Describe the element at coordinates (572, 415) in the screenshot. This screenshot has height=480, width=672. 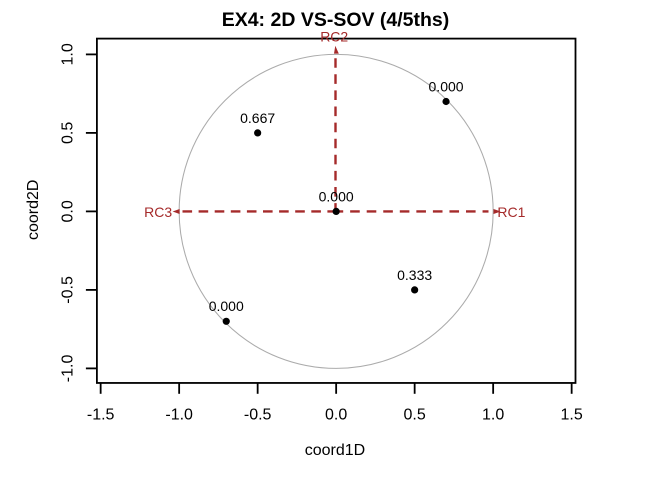
I see `svg-text: 1.5` at that location.